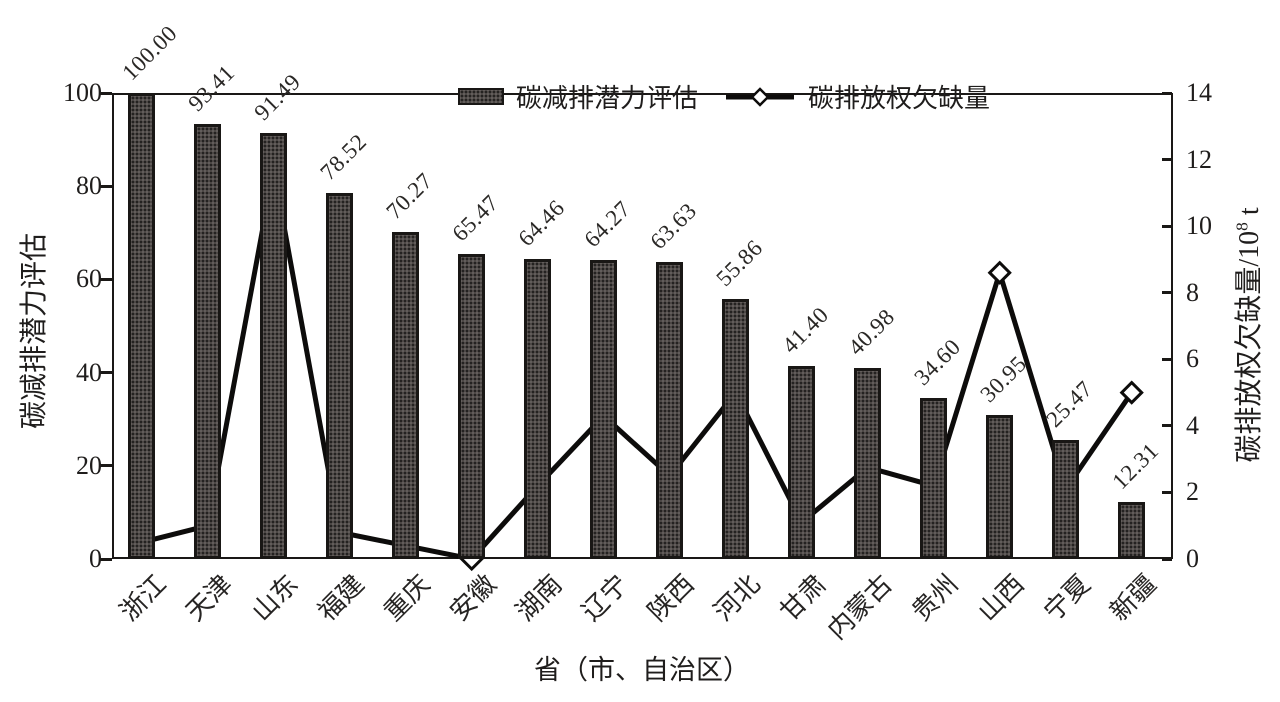 The image size is (1280, 702). Describe the element at coordinates (1001, 598) in the screenshot. I see `x-tick-label: 山西` at that location.